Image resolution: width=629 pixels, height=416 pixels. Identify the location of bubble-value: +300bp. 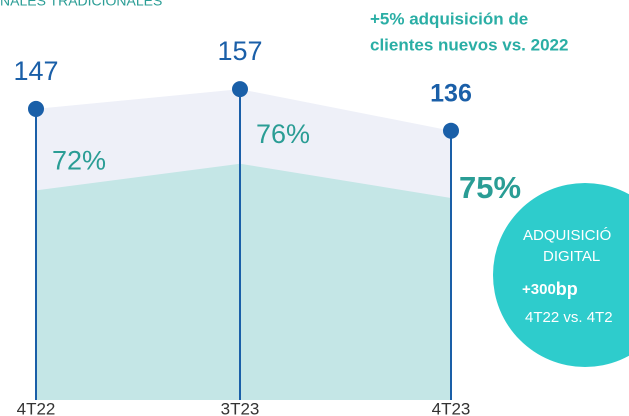
(550, 289).